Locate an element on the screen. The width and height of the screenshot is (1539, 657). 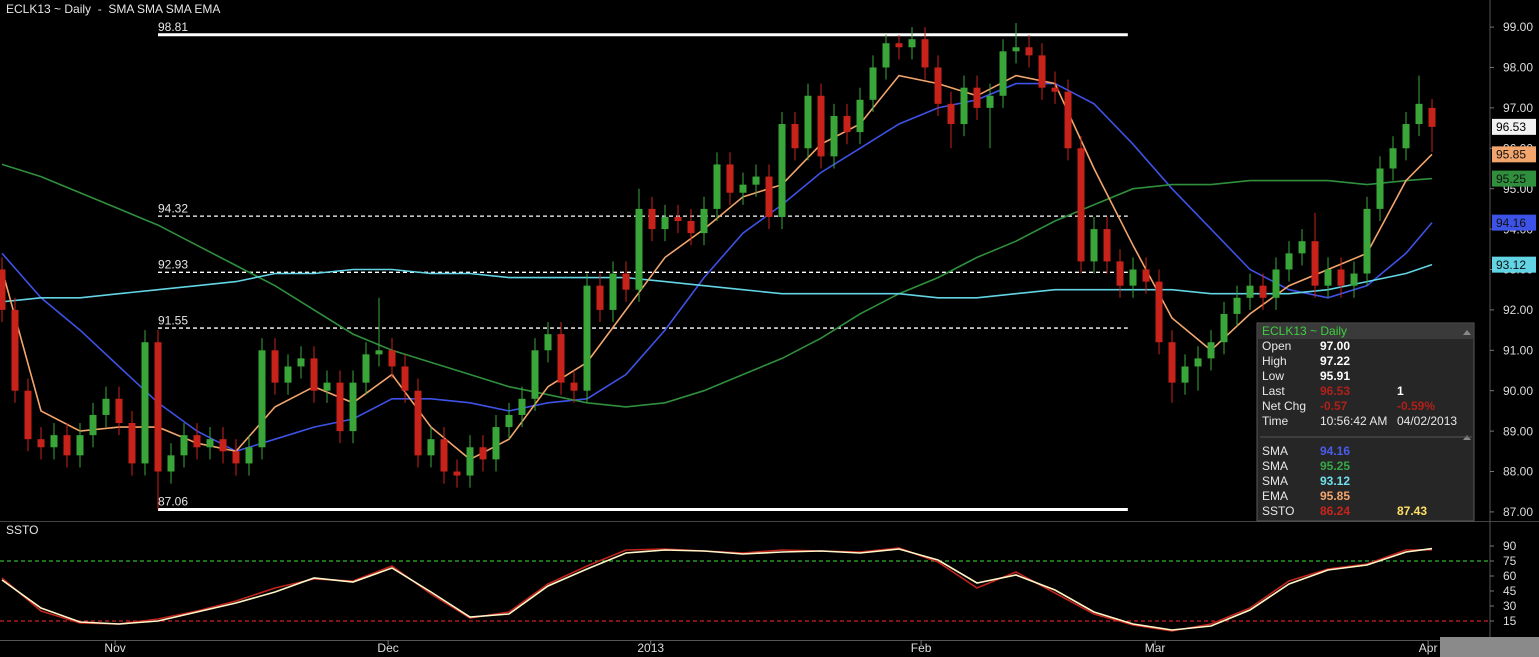
collapse-icon is located at coordinates (1467, 332).